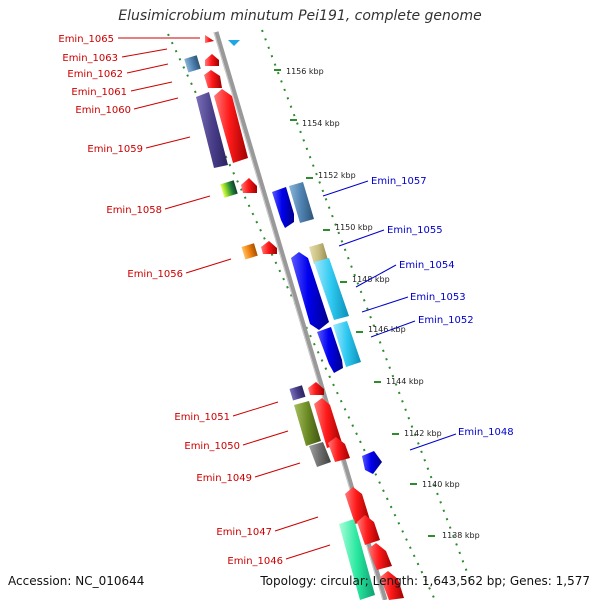 The height and width of the screenshot is (600, 600). I want to click on gene-label-left: Emin_1059, so click(115, 149).